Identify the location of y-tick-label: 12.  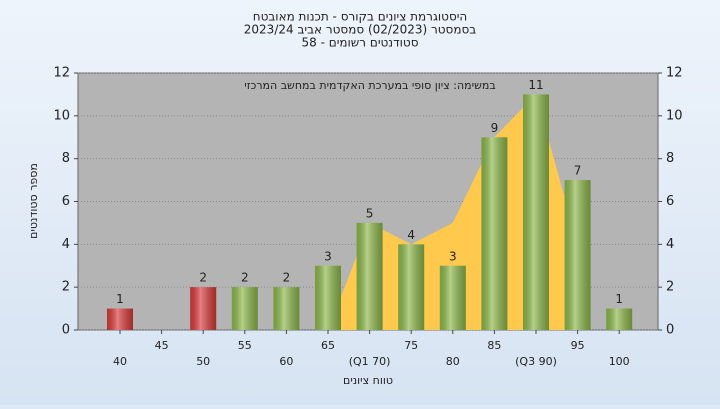
(61, 73).